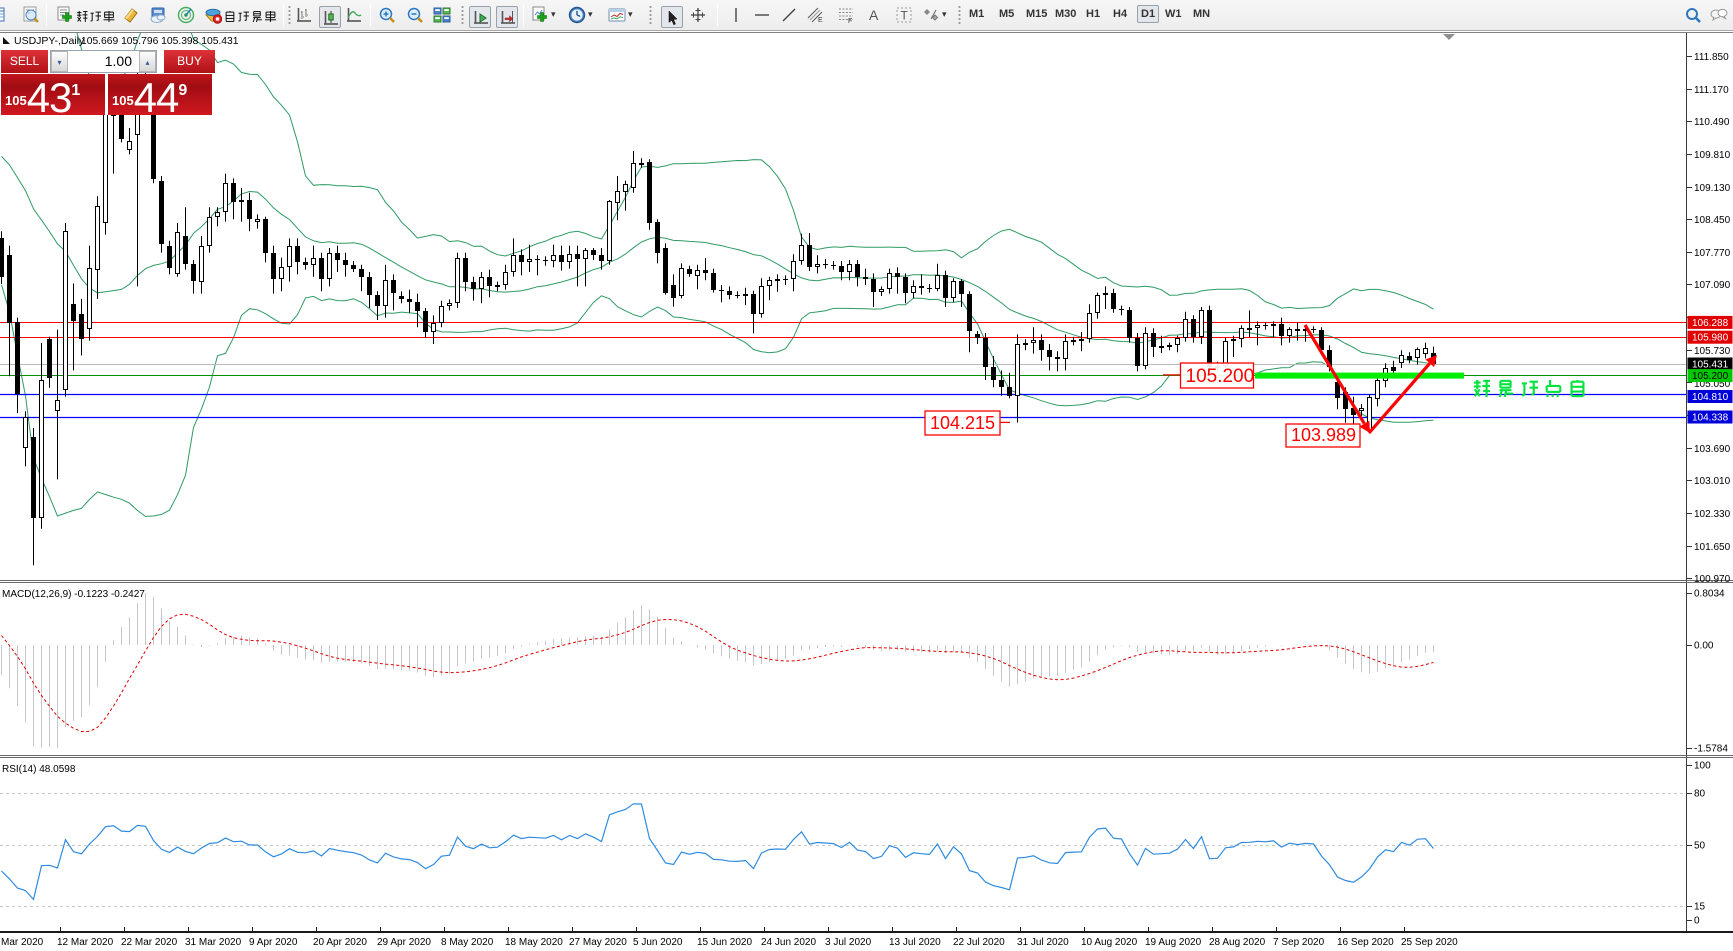  What do you see at coordinates (149, 942) in the screenshot?
I see `svg-text: 22 Mar 2020` at bounding box center [149, 942].